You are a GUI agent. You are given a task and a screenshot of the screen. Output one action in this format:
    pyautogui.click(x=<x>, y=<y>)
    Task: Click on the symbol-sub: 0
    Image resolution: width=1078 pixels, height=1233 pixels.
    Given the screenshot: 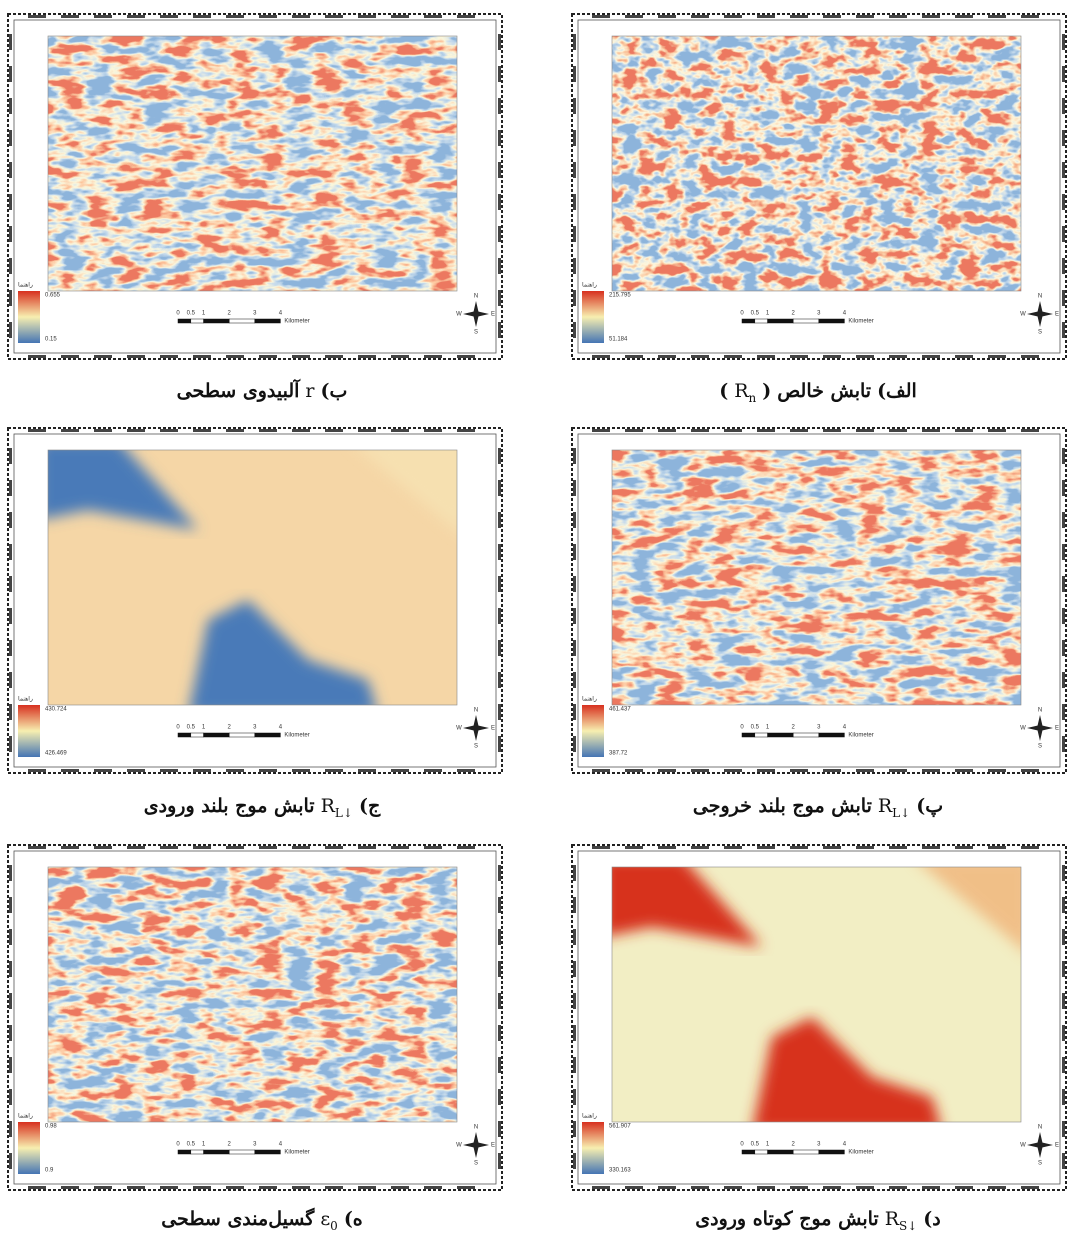 What is the action you would take?
    pyautogui.click(x=334, y=1225)
    